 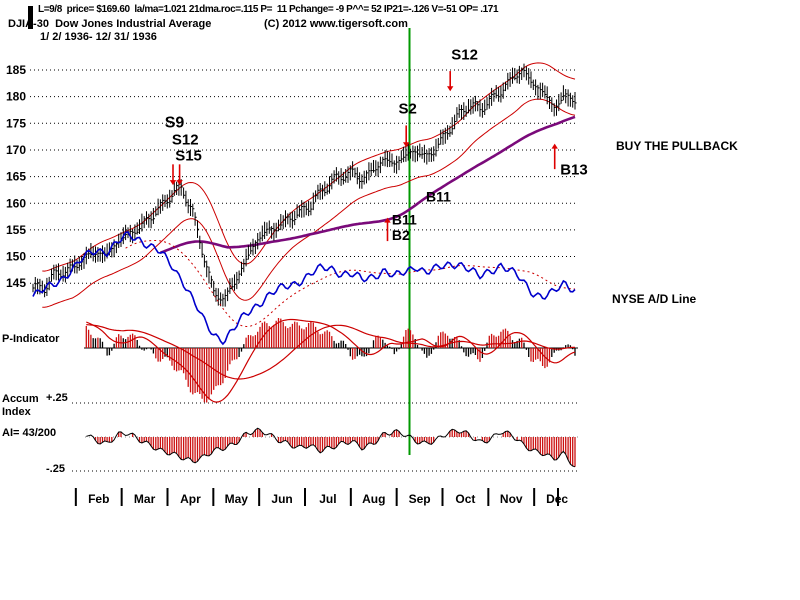 I want to click on annotation-s15: S15, so click(x=188, y=156).